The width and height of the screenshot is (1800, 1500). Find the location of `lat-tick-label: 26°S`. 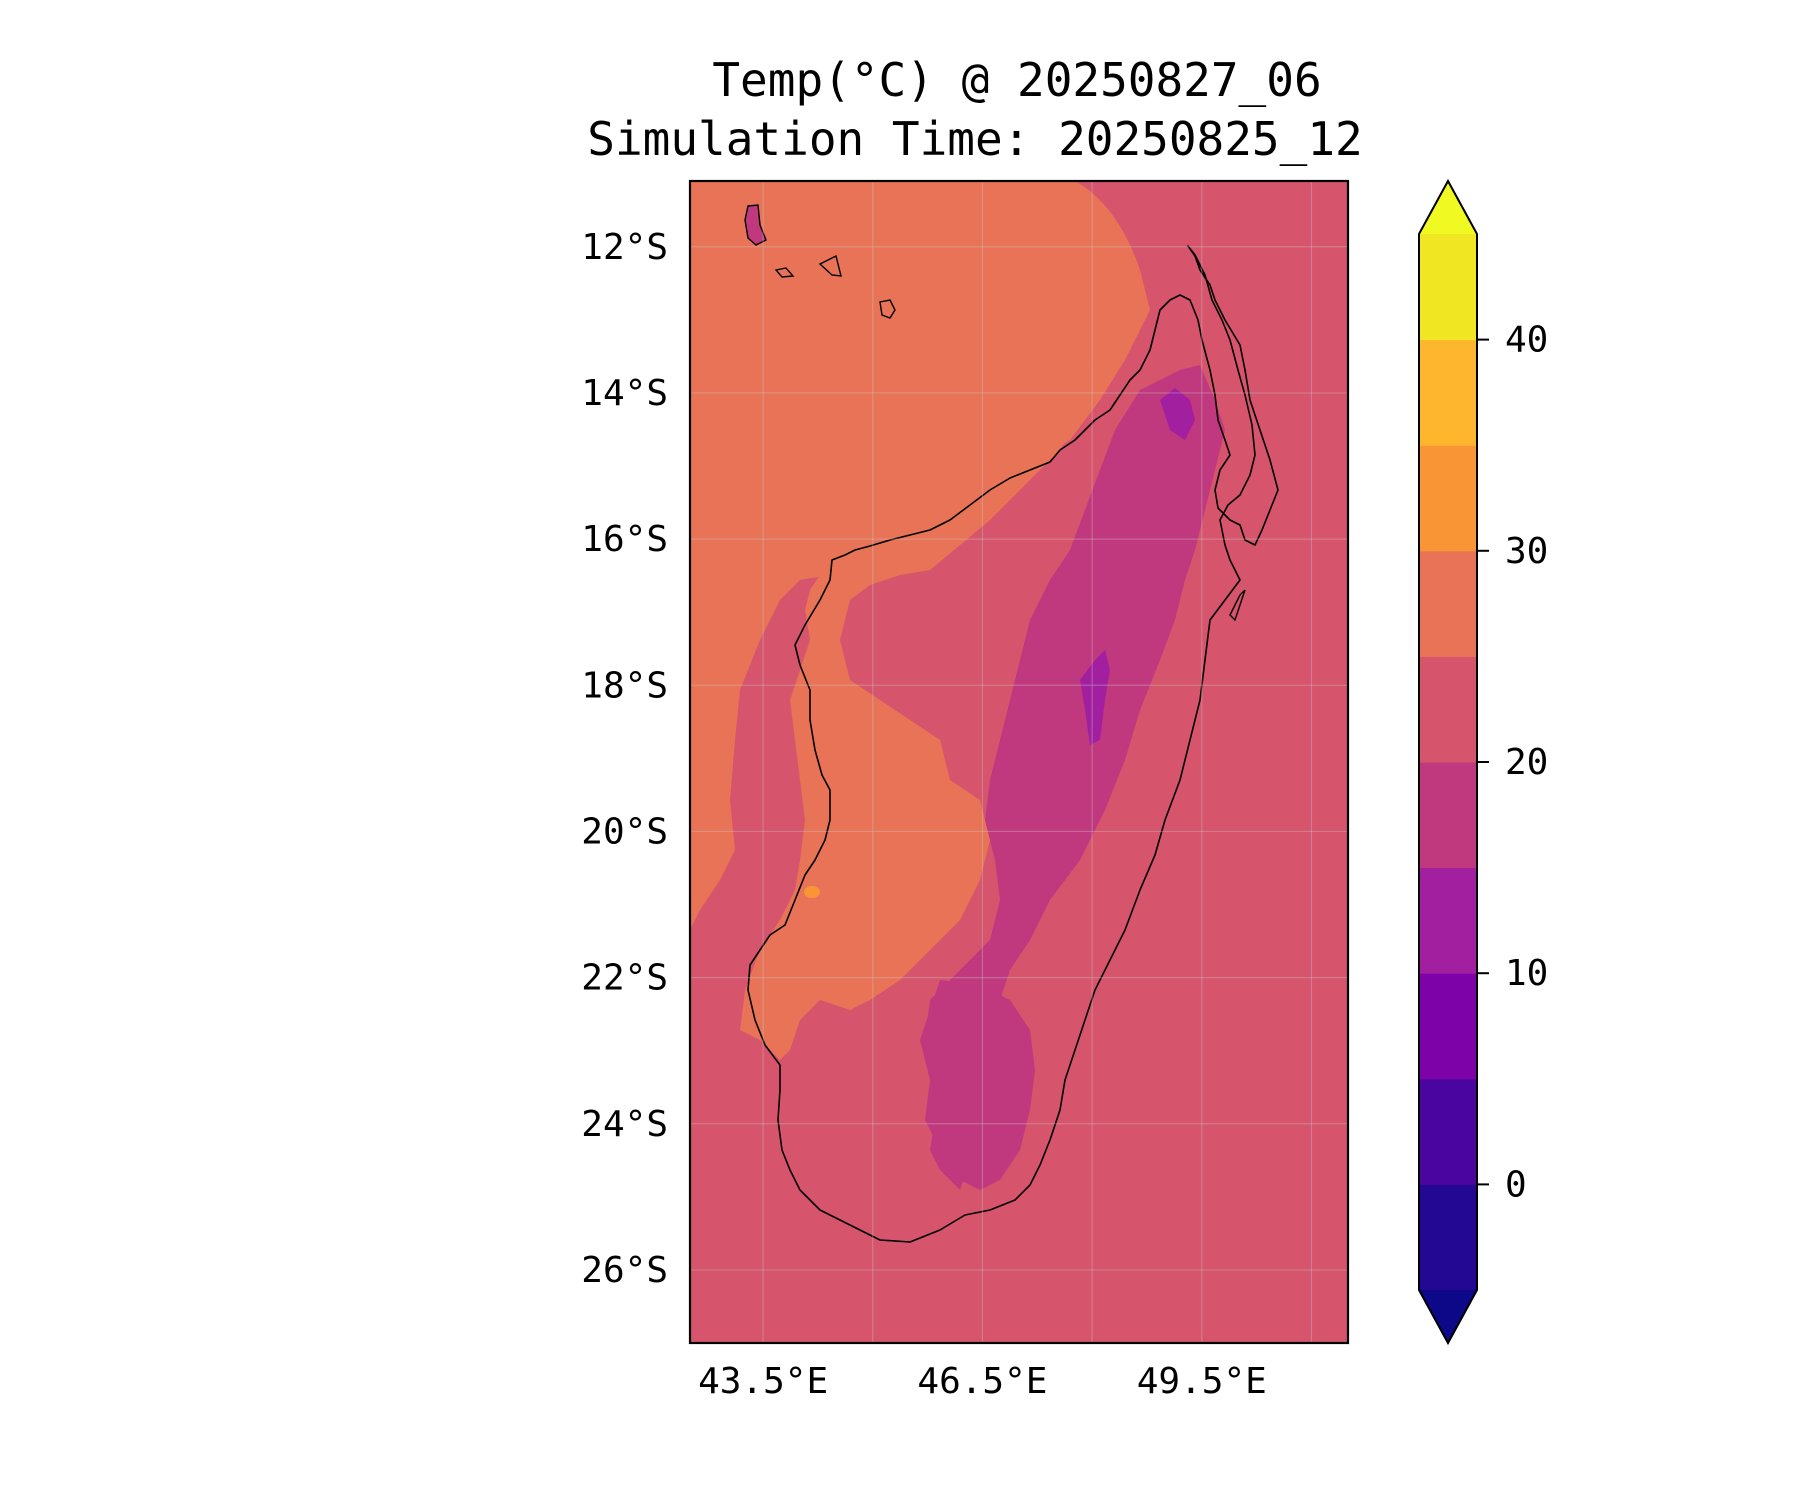

lat-tick-label: 26°S is located at coordinates (624, 1270).